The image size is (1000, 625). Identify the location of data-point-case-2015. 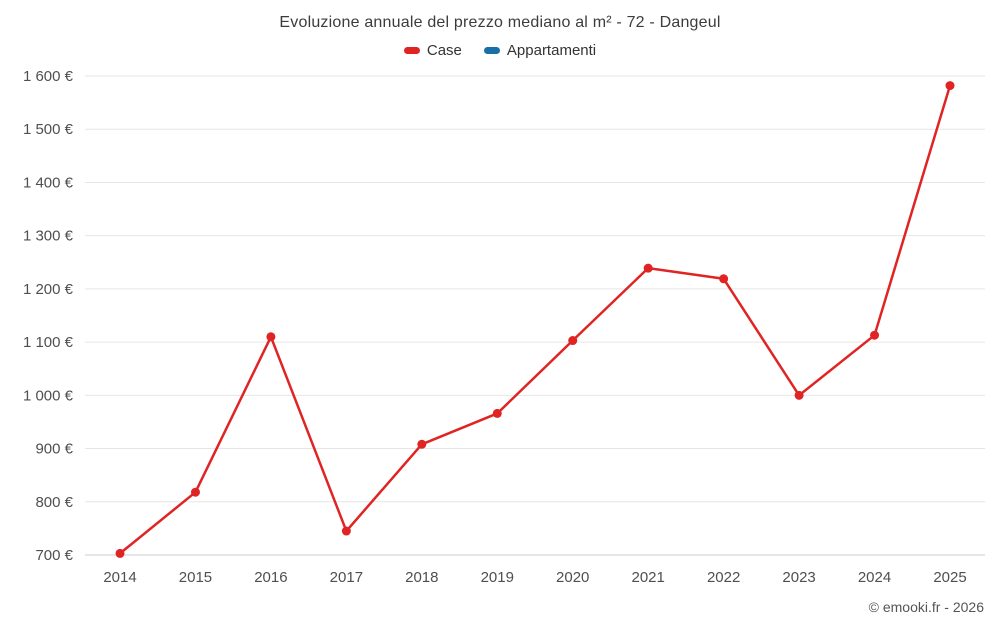
(195, 492).